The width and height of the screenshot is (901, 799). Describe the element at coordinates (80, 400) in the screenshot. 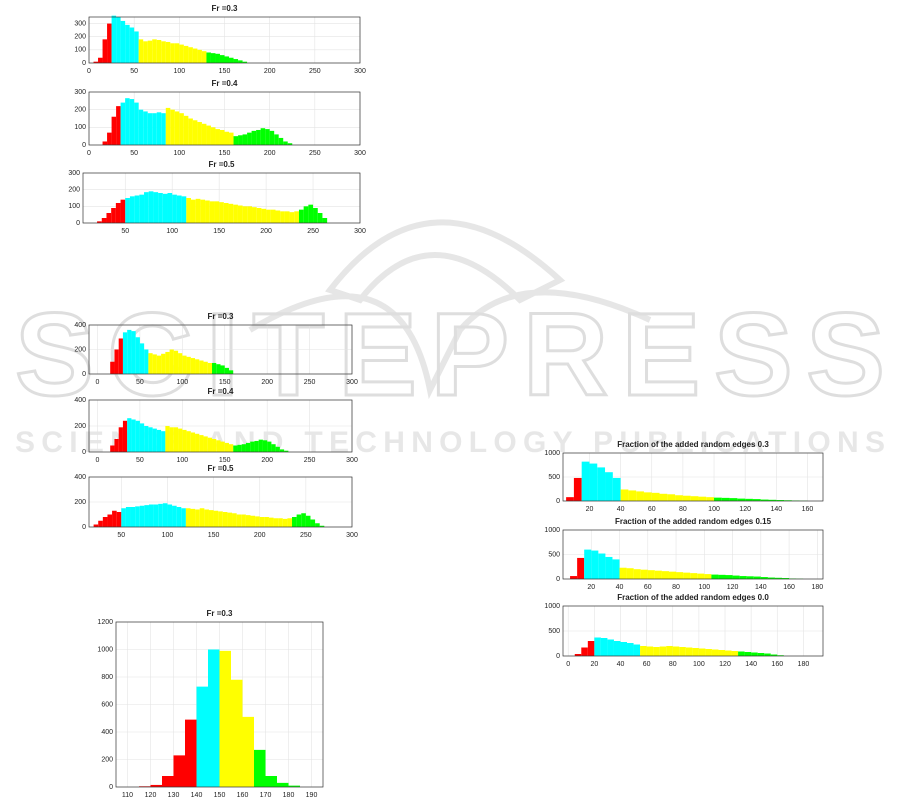

I see `y-tick-label: 400` at that location.